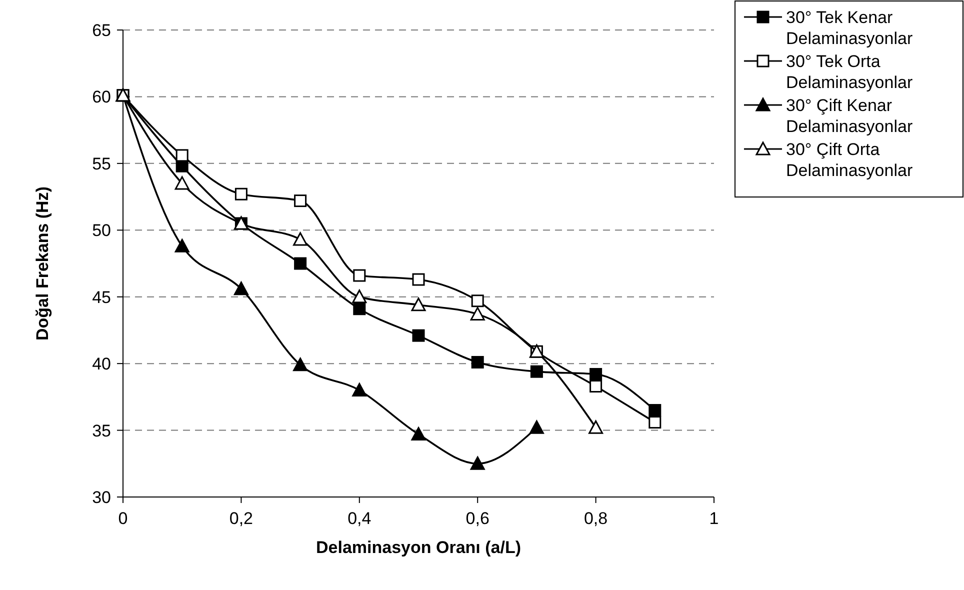 This screenshot has height=590, width=964. What do you see at coordinates (101, 297) in the screenshot?
I see `y-tick-label: 45` at bounding box center [101, 297].